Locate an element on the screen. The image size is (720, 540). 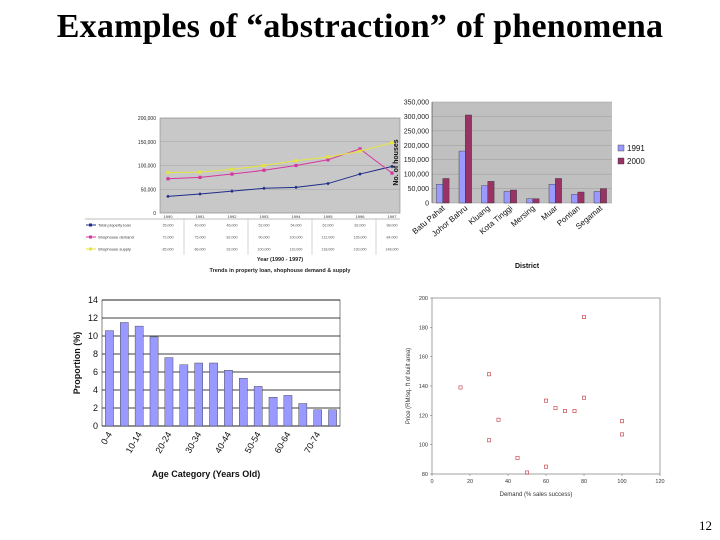
y-tick-label: 150,000 is located at coordinates (416, 160).